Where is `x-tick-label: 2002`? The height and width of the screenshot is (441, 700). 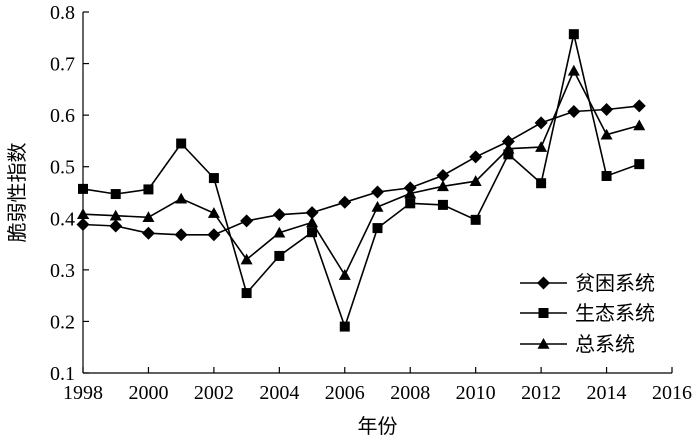
x-tick-label: 2002 is located at coordinates (214, 393).